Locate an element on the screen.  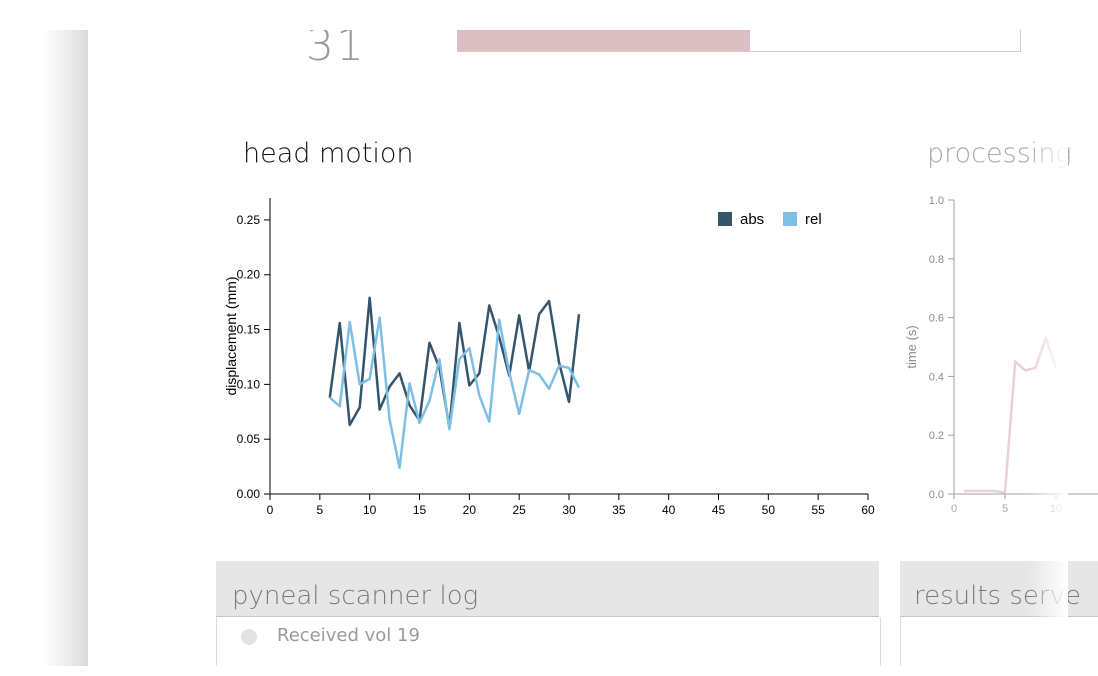
window-shadow is located at coordinates (67, 348).